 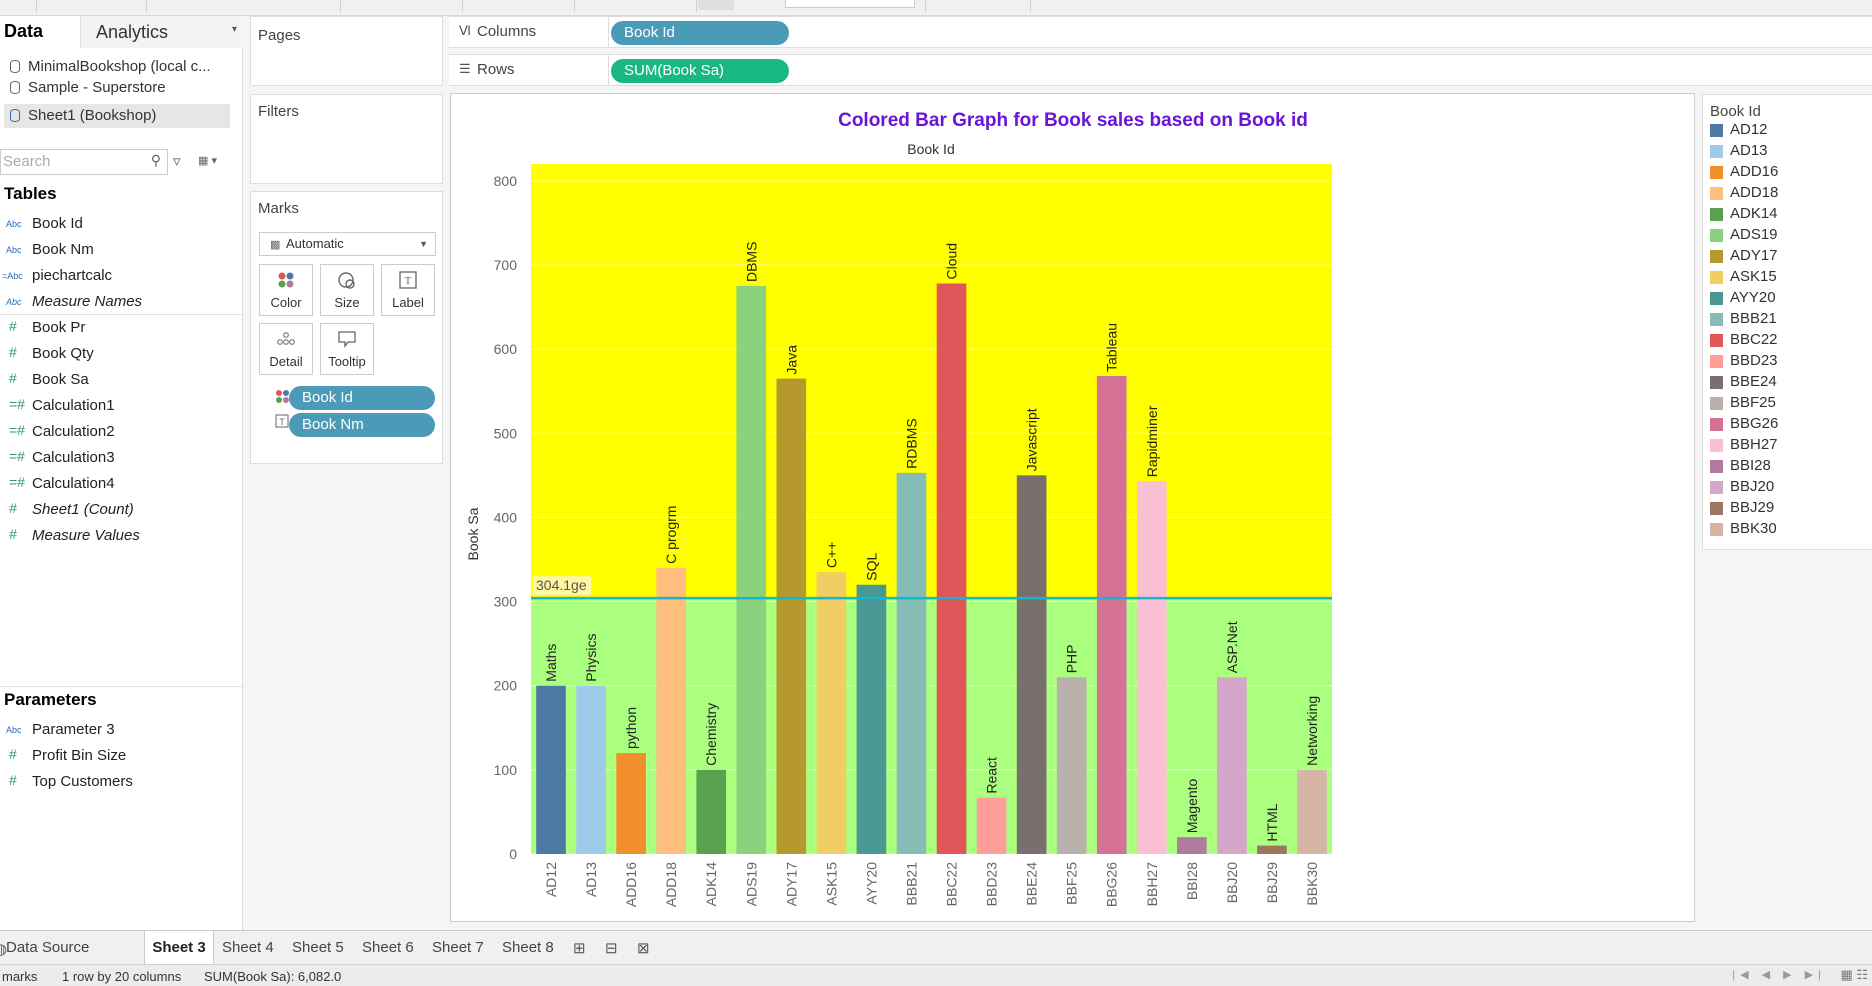 I want to click on legend-item: BBF25, so click(x=1743, y=404).